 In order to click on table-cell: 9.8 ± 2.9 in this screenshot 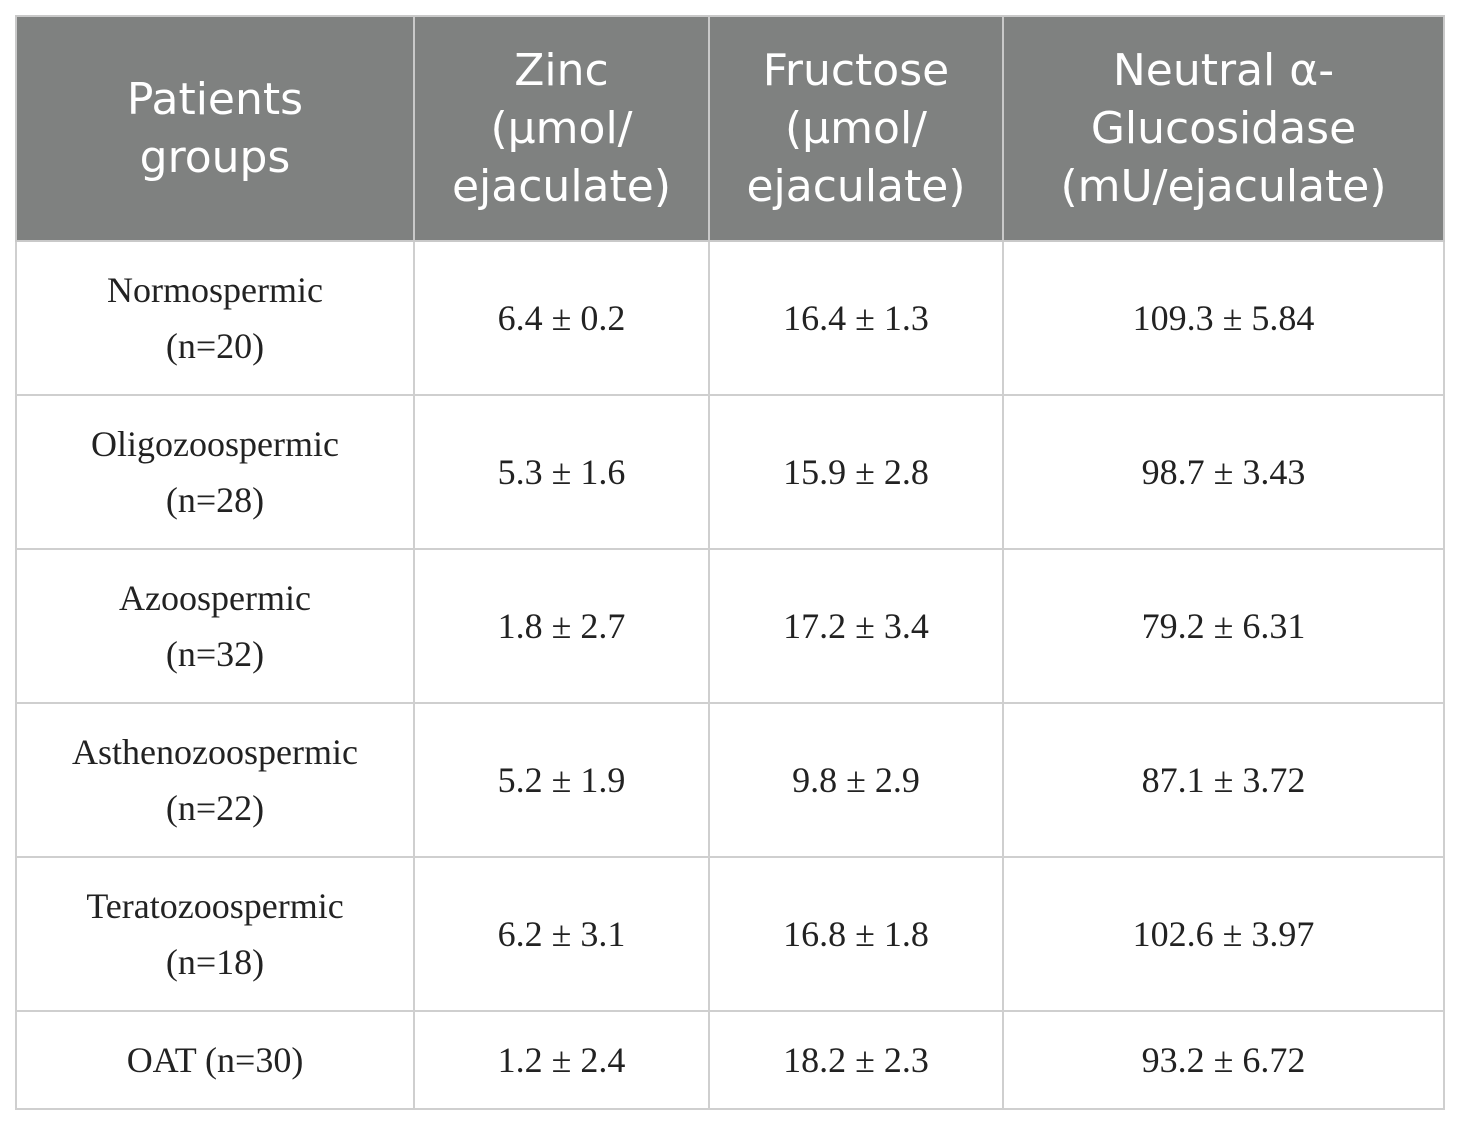, I will do `click(856, 780)`.